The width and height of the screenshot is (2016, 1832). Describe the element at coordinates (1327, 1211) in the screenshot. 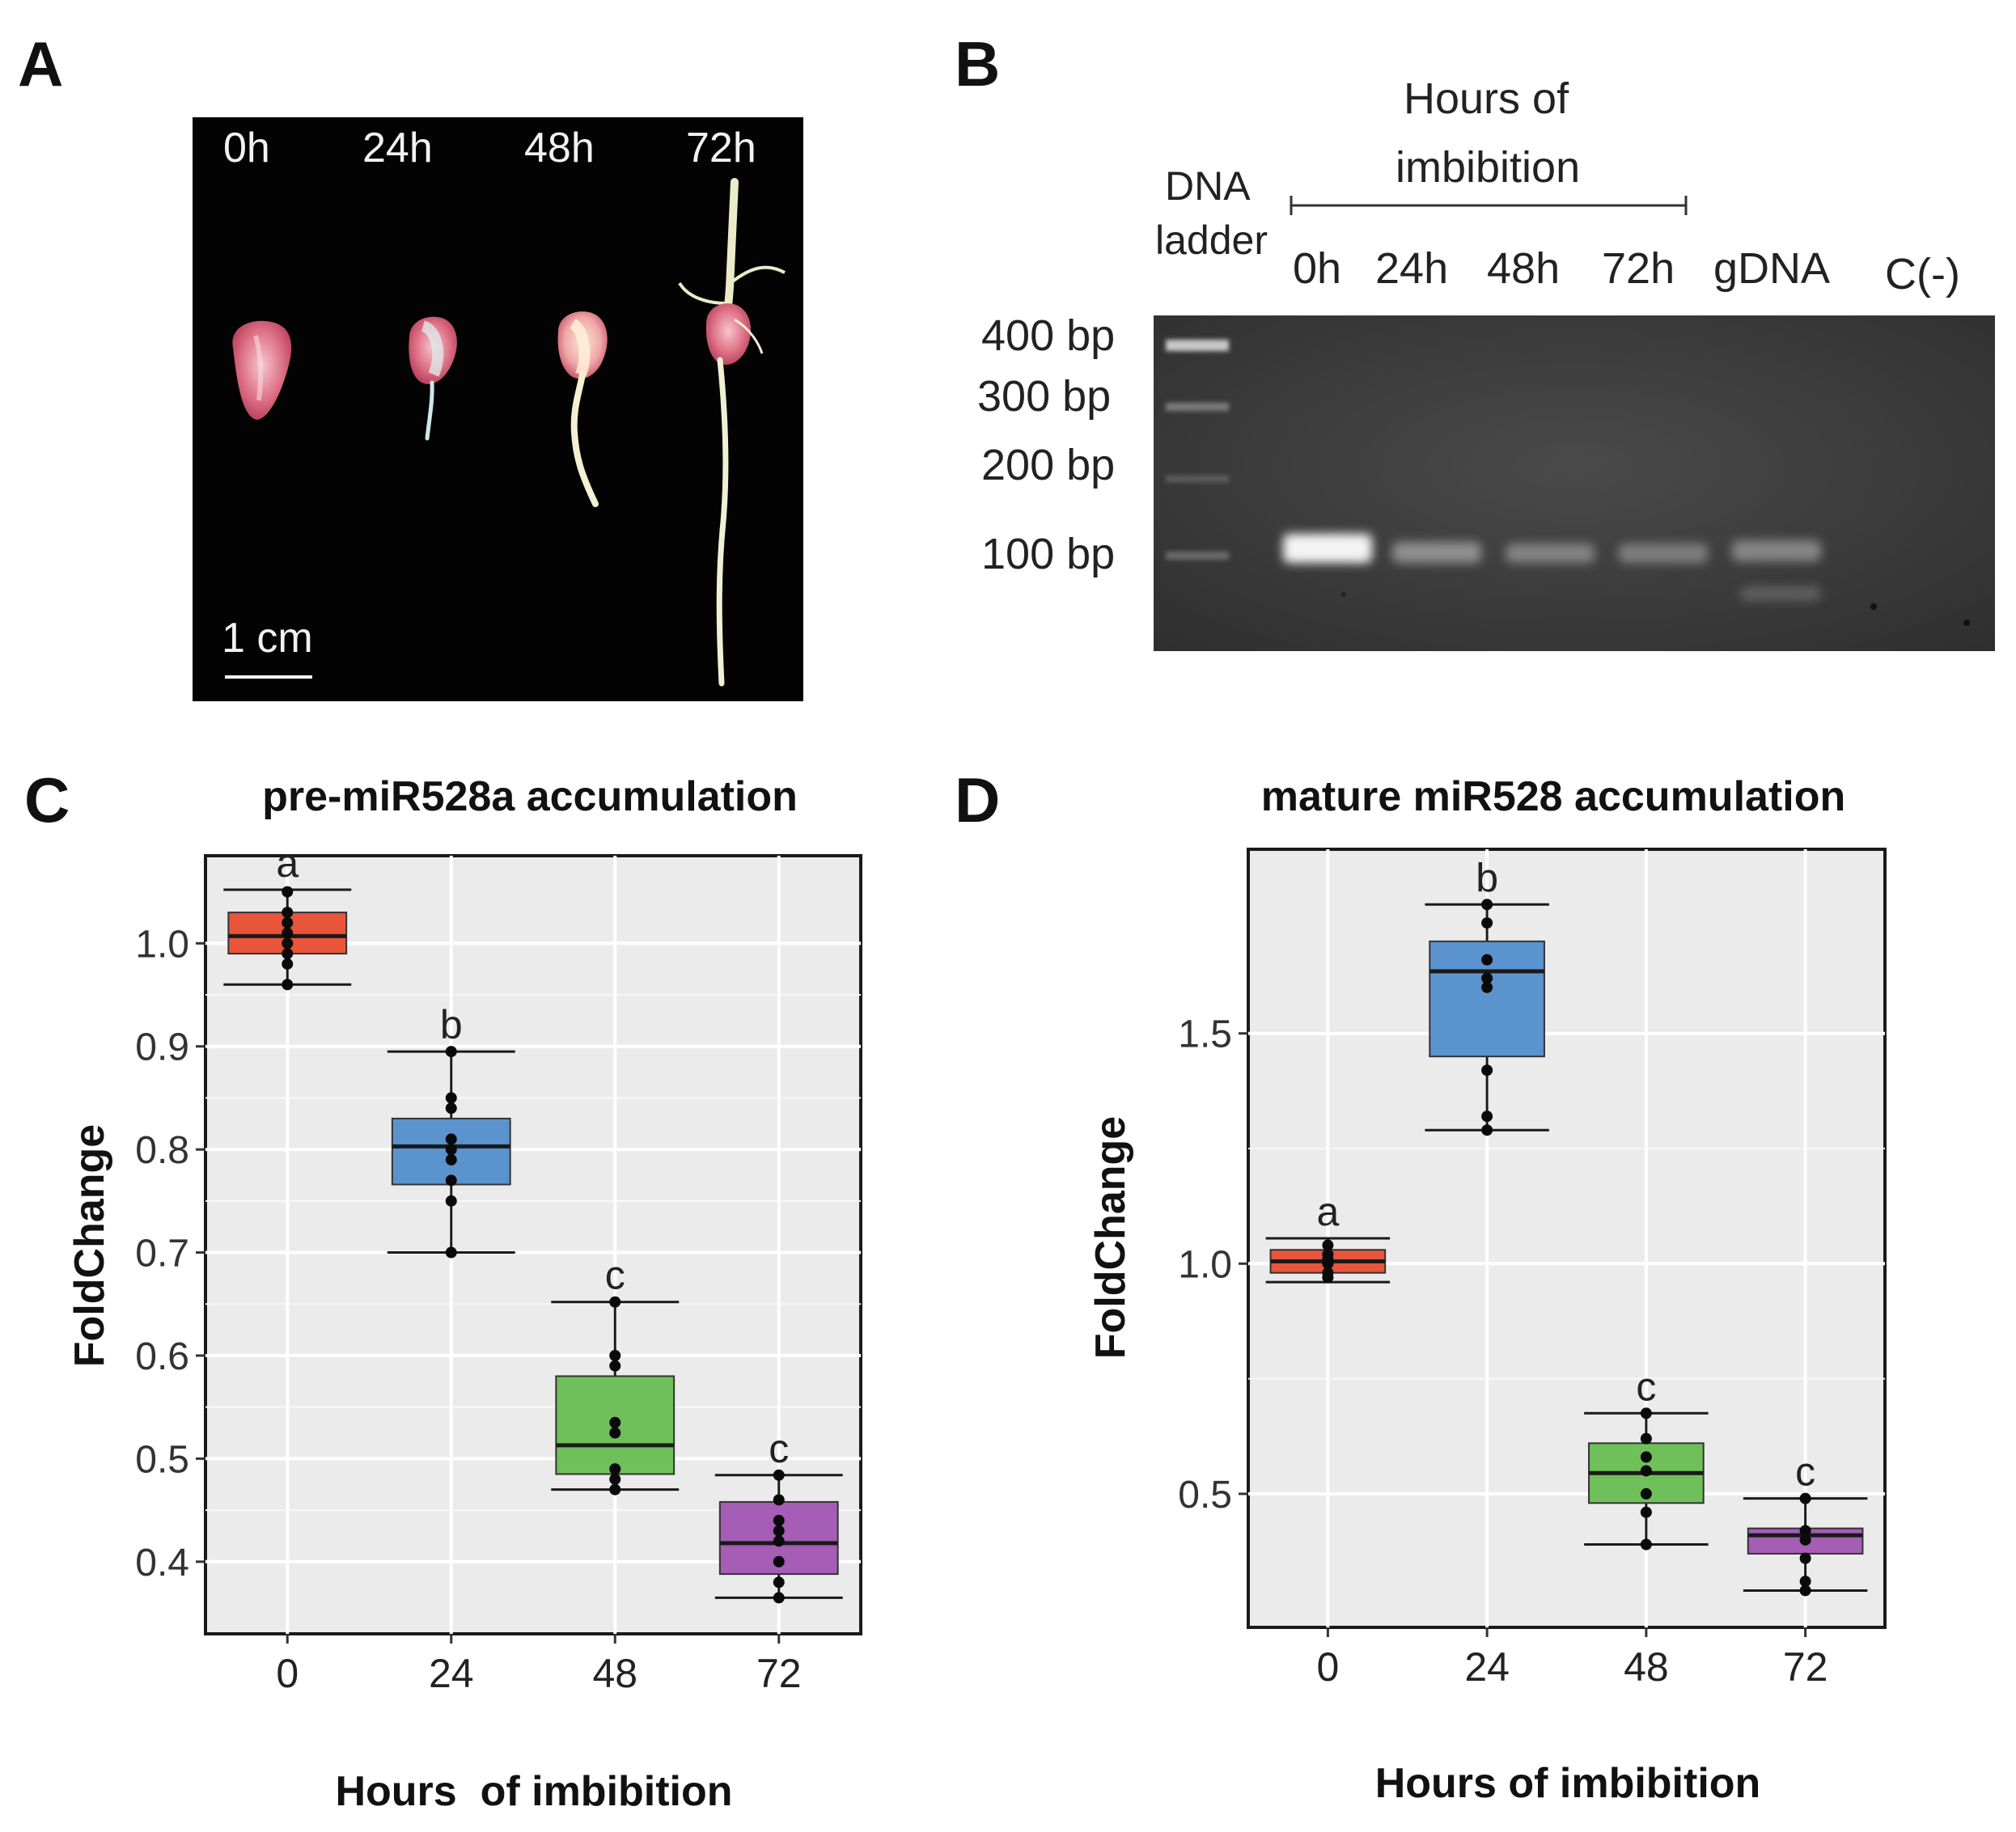

I see `chart-d-significance-letter: a` at that location.